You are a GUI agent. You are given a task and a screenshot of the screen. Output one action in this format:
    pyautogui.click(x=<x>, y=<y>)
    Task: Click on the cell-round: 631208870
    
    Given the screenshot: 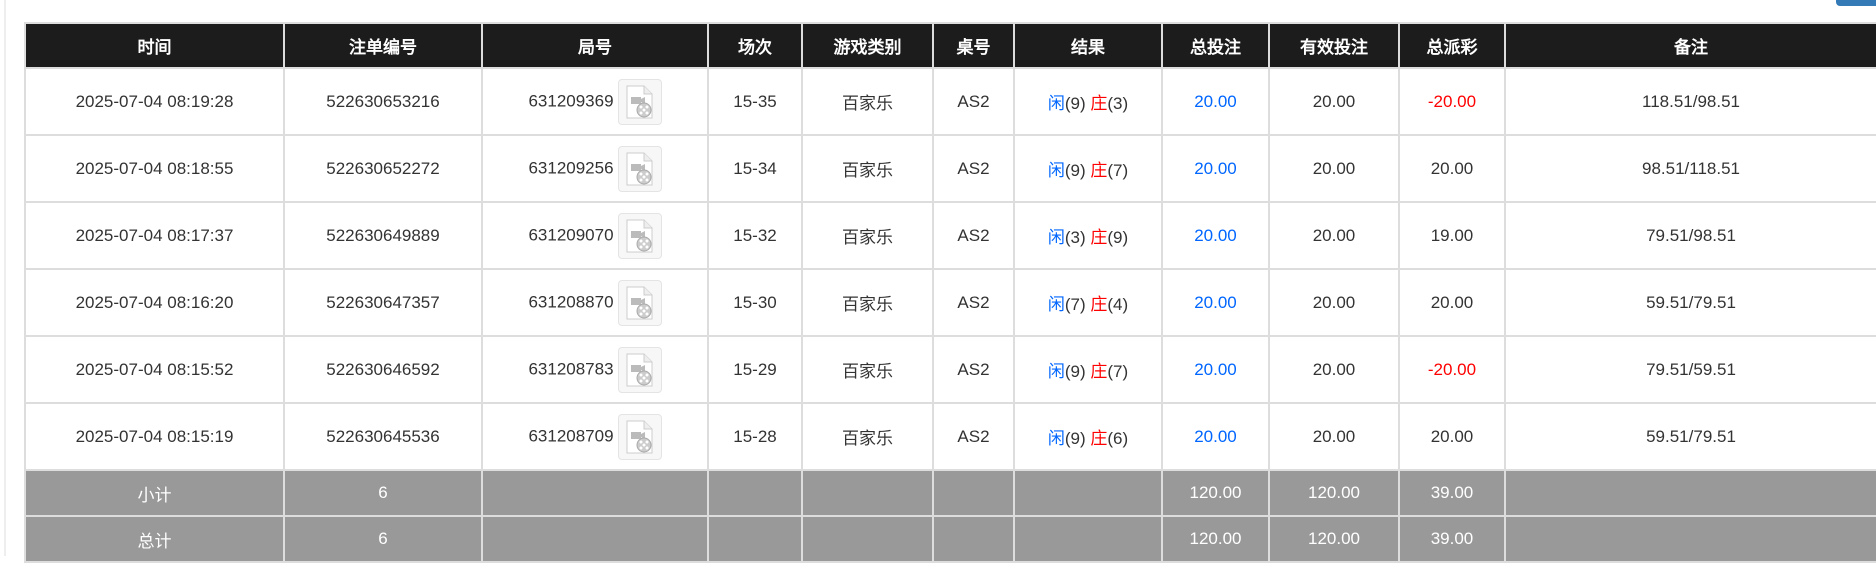 What is the action you would take?
    pyautogui.click(x=595, y=302)
    